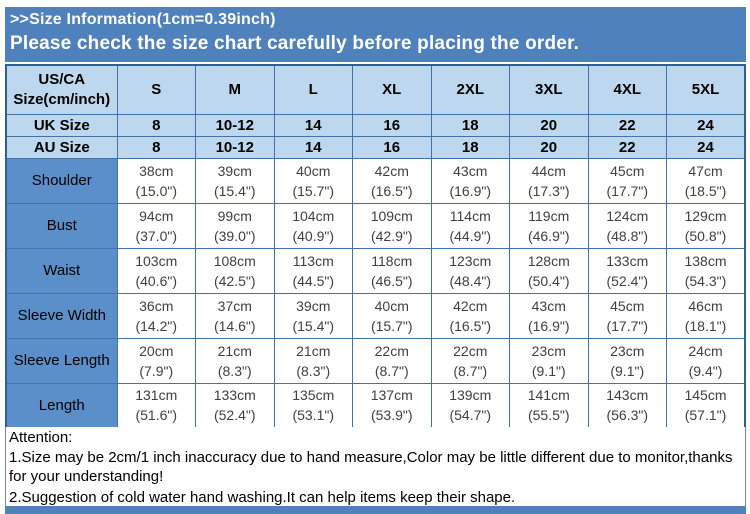  Describe the element at coordinates (392, 270) in the screenshot. I see `measurement-value-cell: 118cm (46.5")` at that location.